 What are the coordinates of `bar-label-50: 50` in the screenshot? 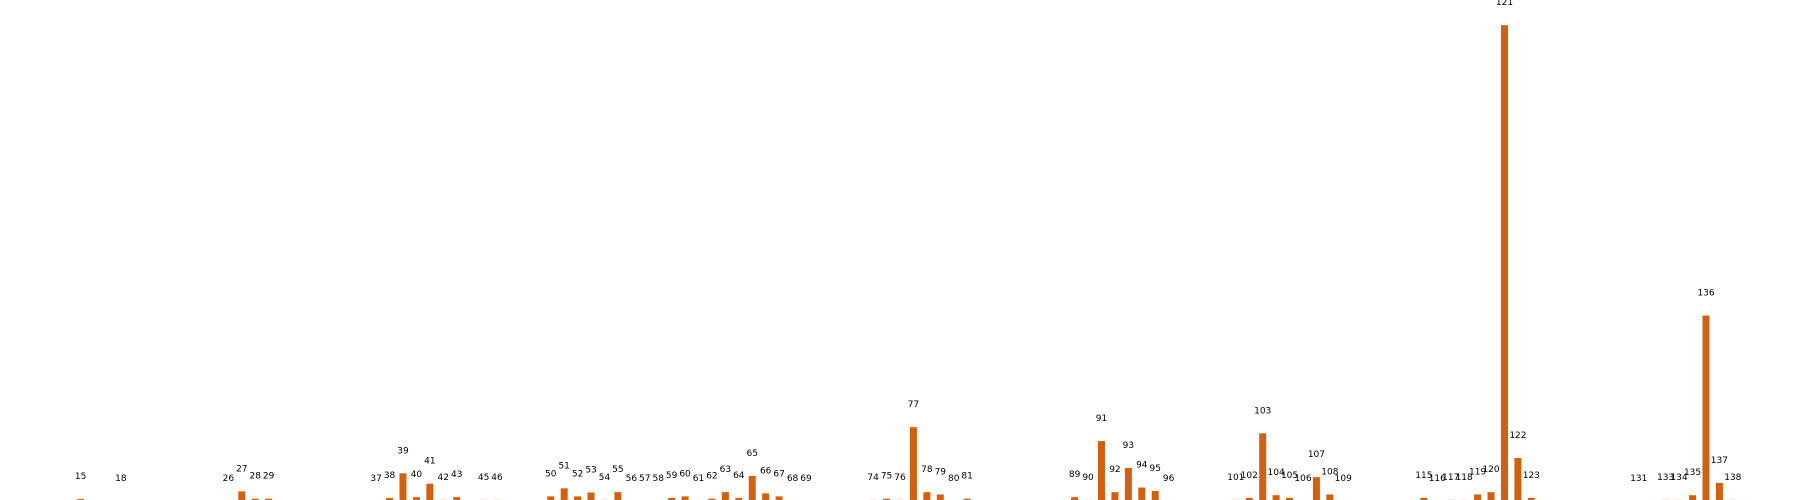 It's located at (551, 474).